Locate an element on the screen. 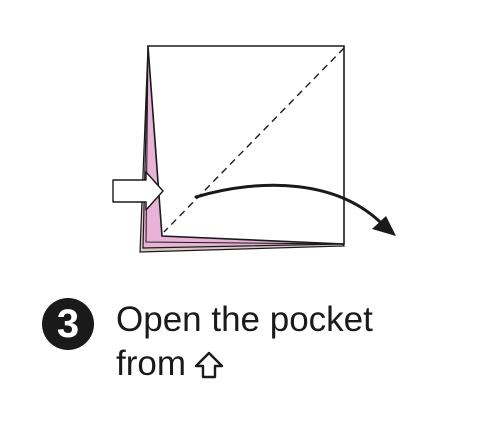  pocket-arrow-icon is located at coordinates (138, 191).